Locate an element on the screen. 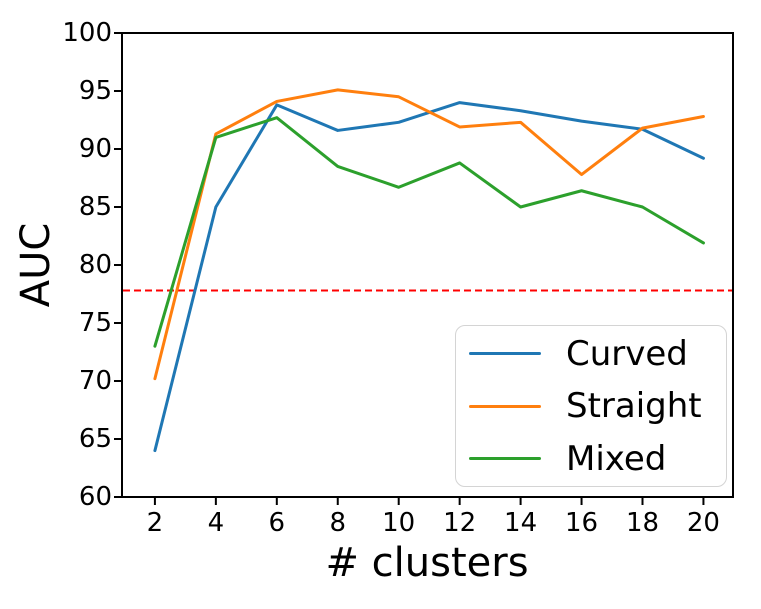 The height and width of the screenshot is (609, 761). y-tick-label: 100 is located at coordinates (87, 33).